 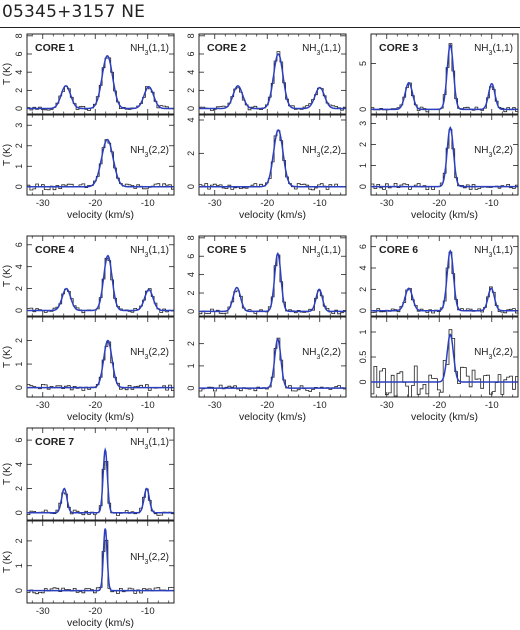 I want to click on y-tick-label: 5, so click(x=363, y=63).